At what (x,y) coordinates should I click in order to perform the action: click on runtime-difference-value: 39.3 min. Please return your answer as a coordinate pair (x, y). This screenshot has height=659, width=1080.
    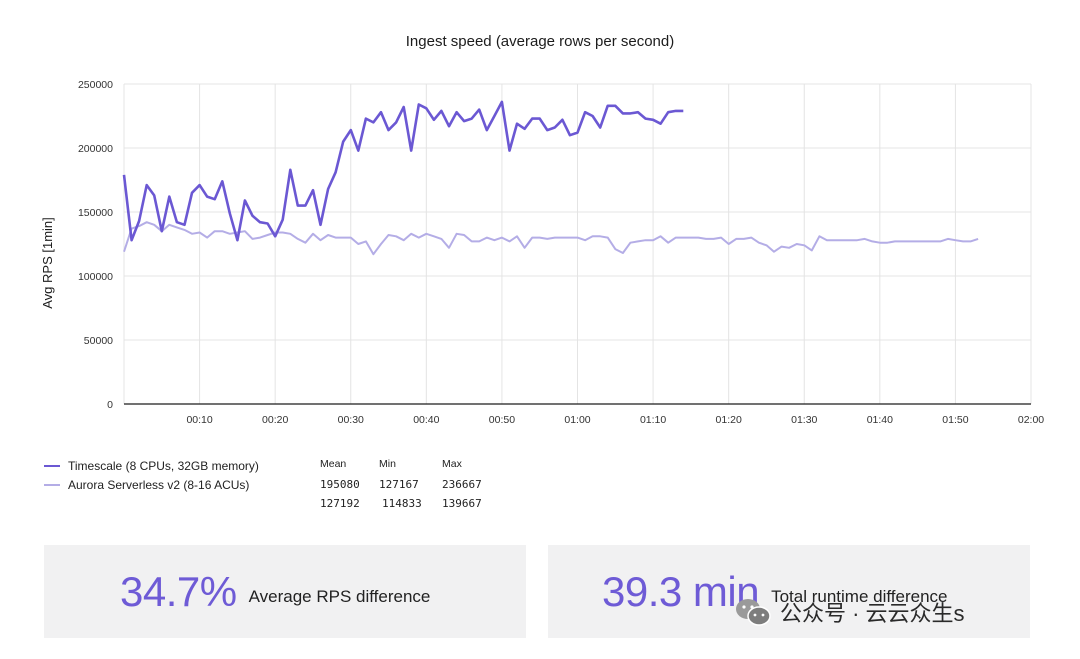
    Looking at the image, I should click on (681, 591).